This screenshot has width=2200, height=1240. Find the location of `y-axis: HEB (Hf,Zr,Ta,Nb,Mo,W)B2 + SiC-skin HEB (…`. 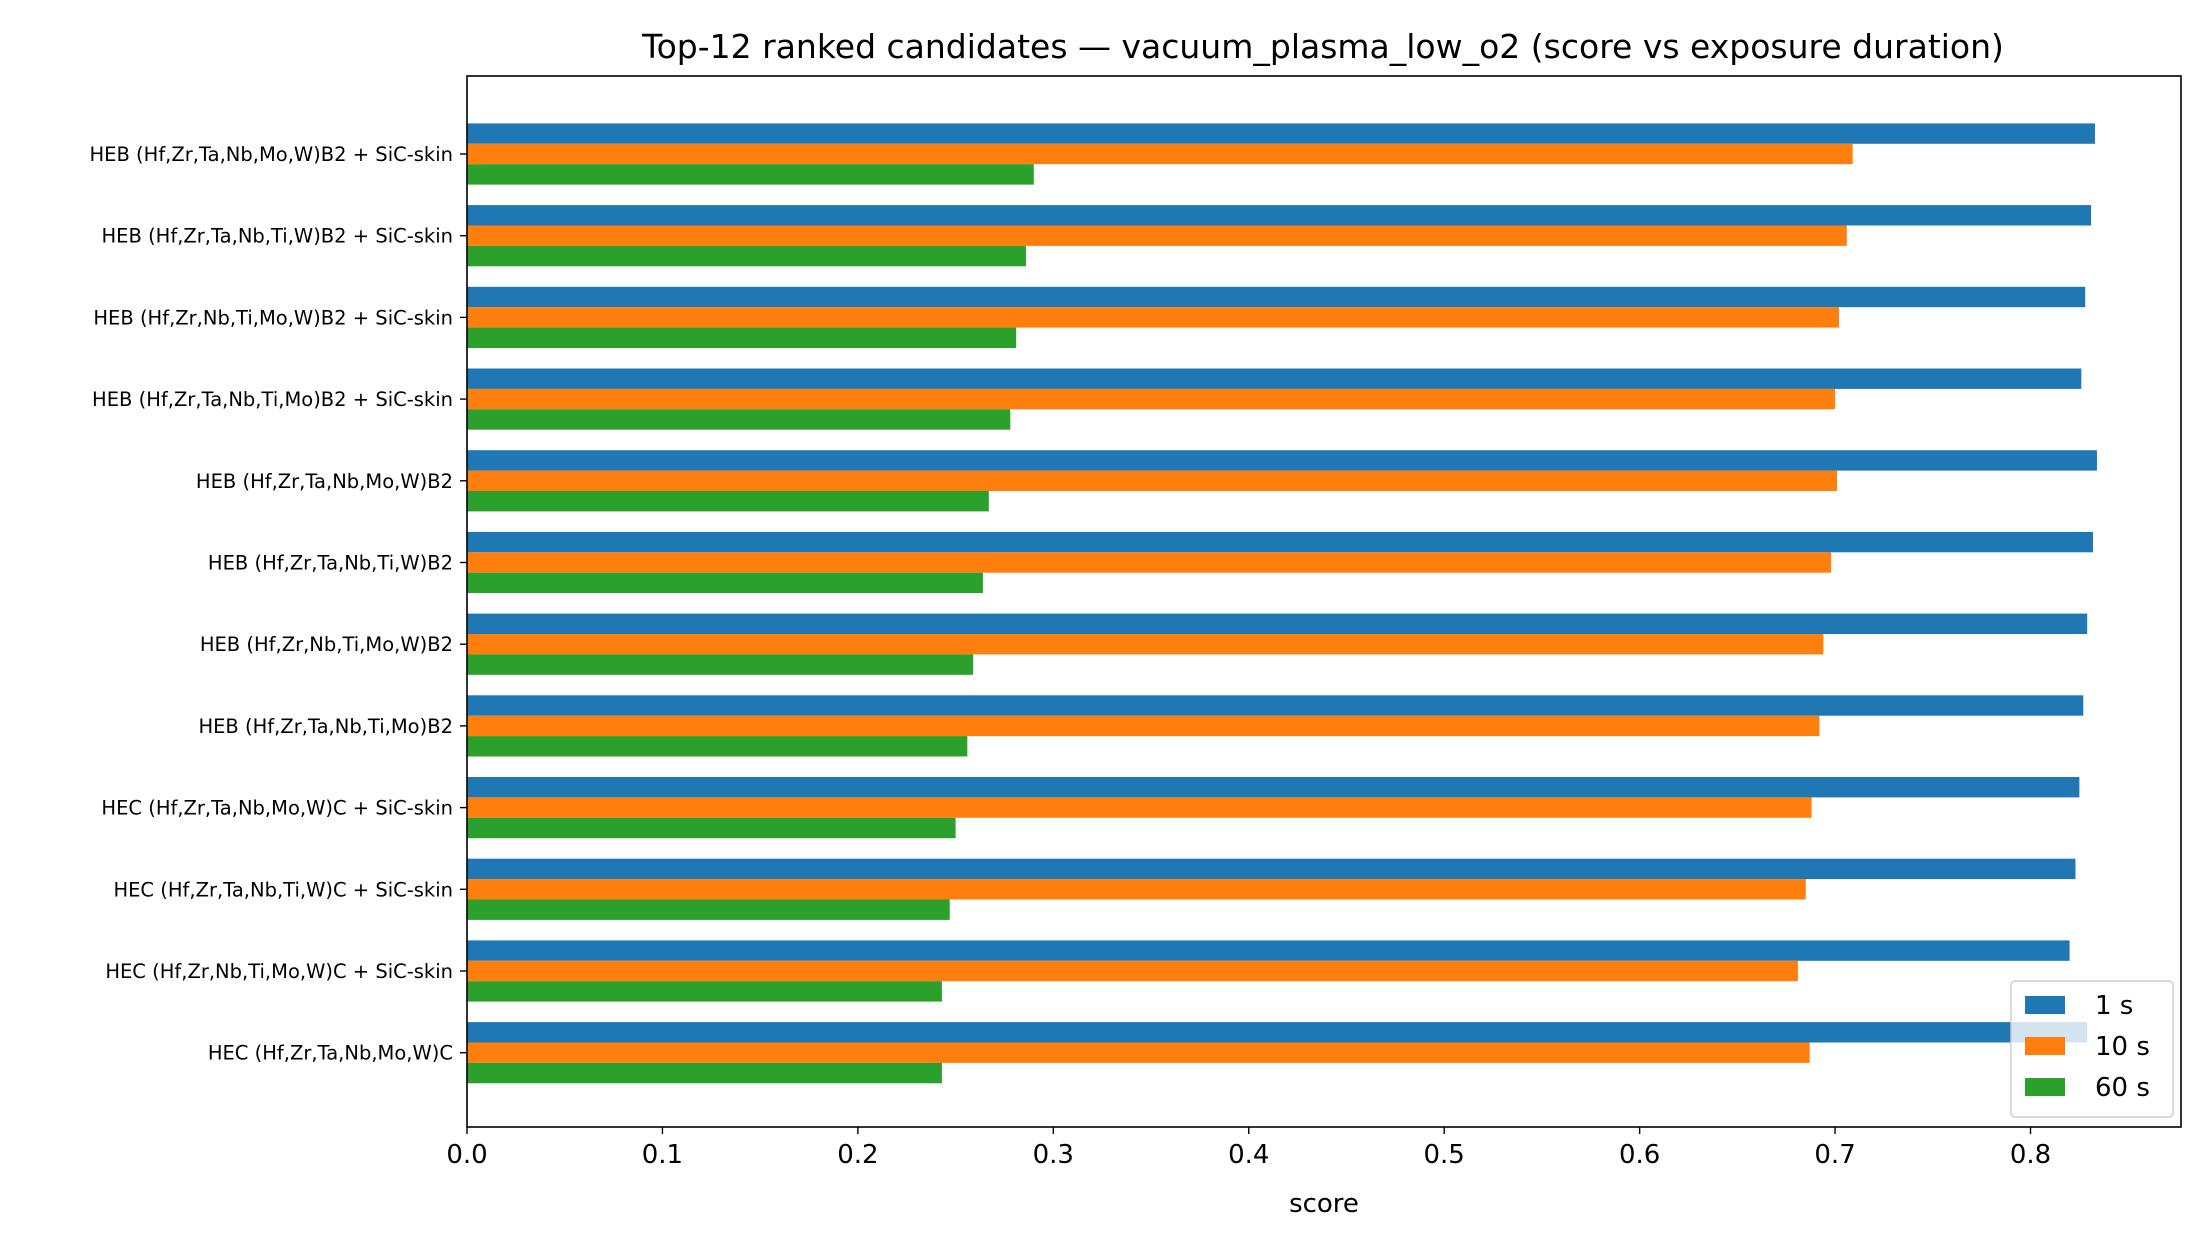

y-axis: HEB (Hf,Zr,Ta,Nb,Mo,W)B2 + SiC-skin HEB (… is located at coordinates (278, 604).